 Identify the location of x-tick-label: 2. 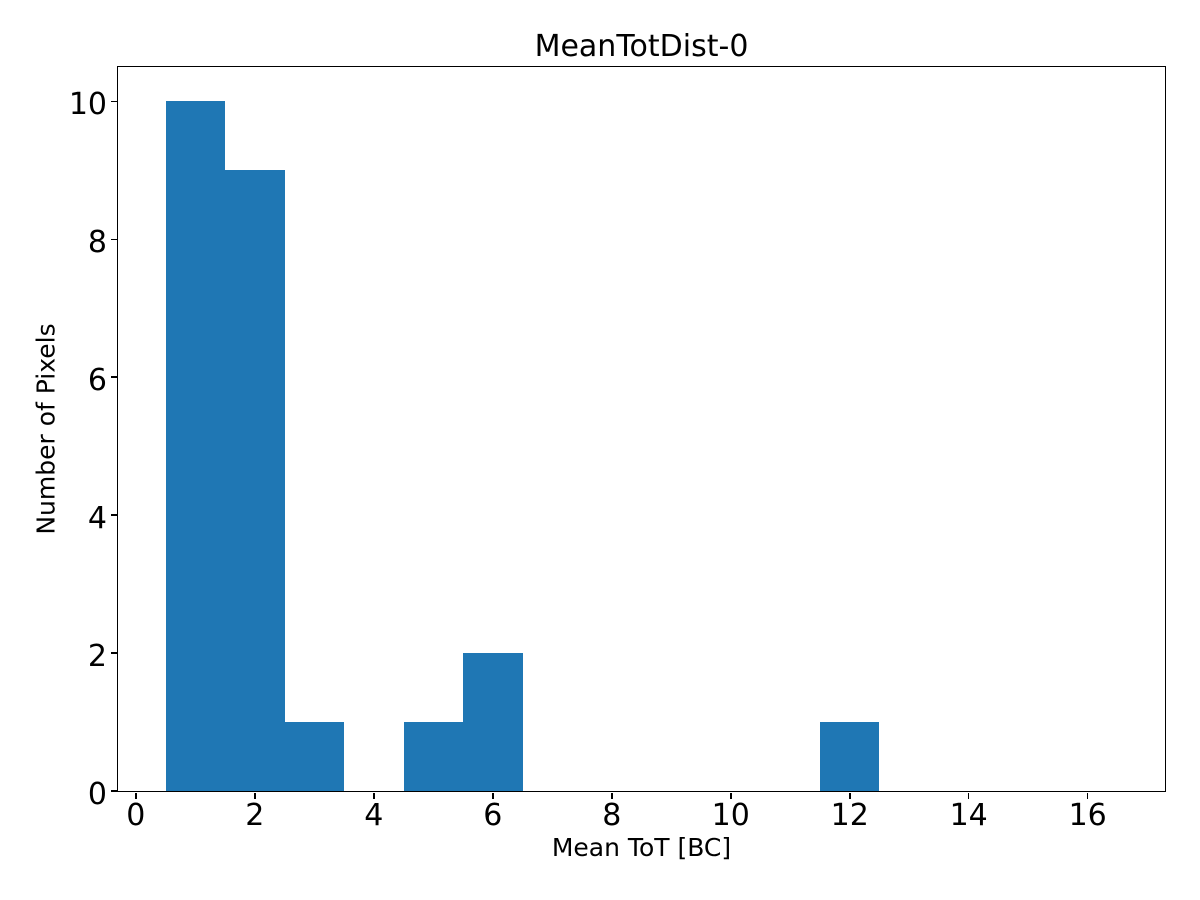
(255, 815).